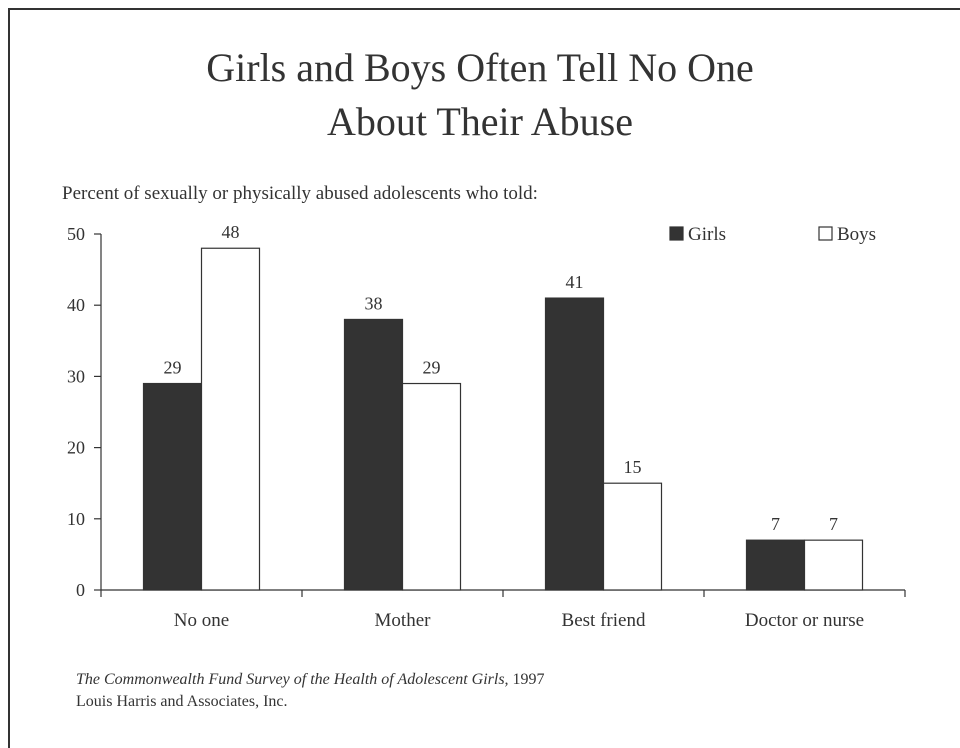 Image resolution: width=960 pixels, height=748 pixels. What do you see at coordinates (804, 620) in the screenshot?
I see `x-category-label: Doctor or nurse` at bounding box center [804, 620].